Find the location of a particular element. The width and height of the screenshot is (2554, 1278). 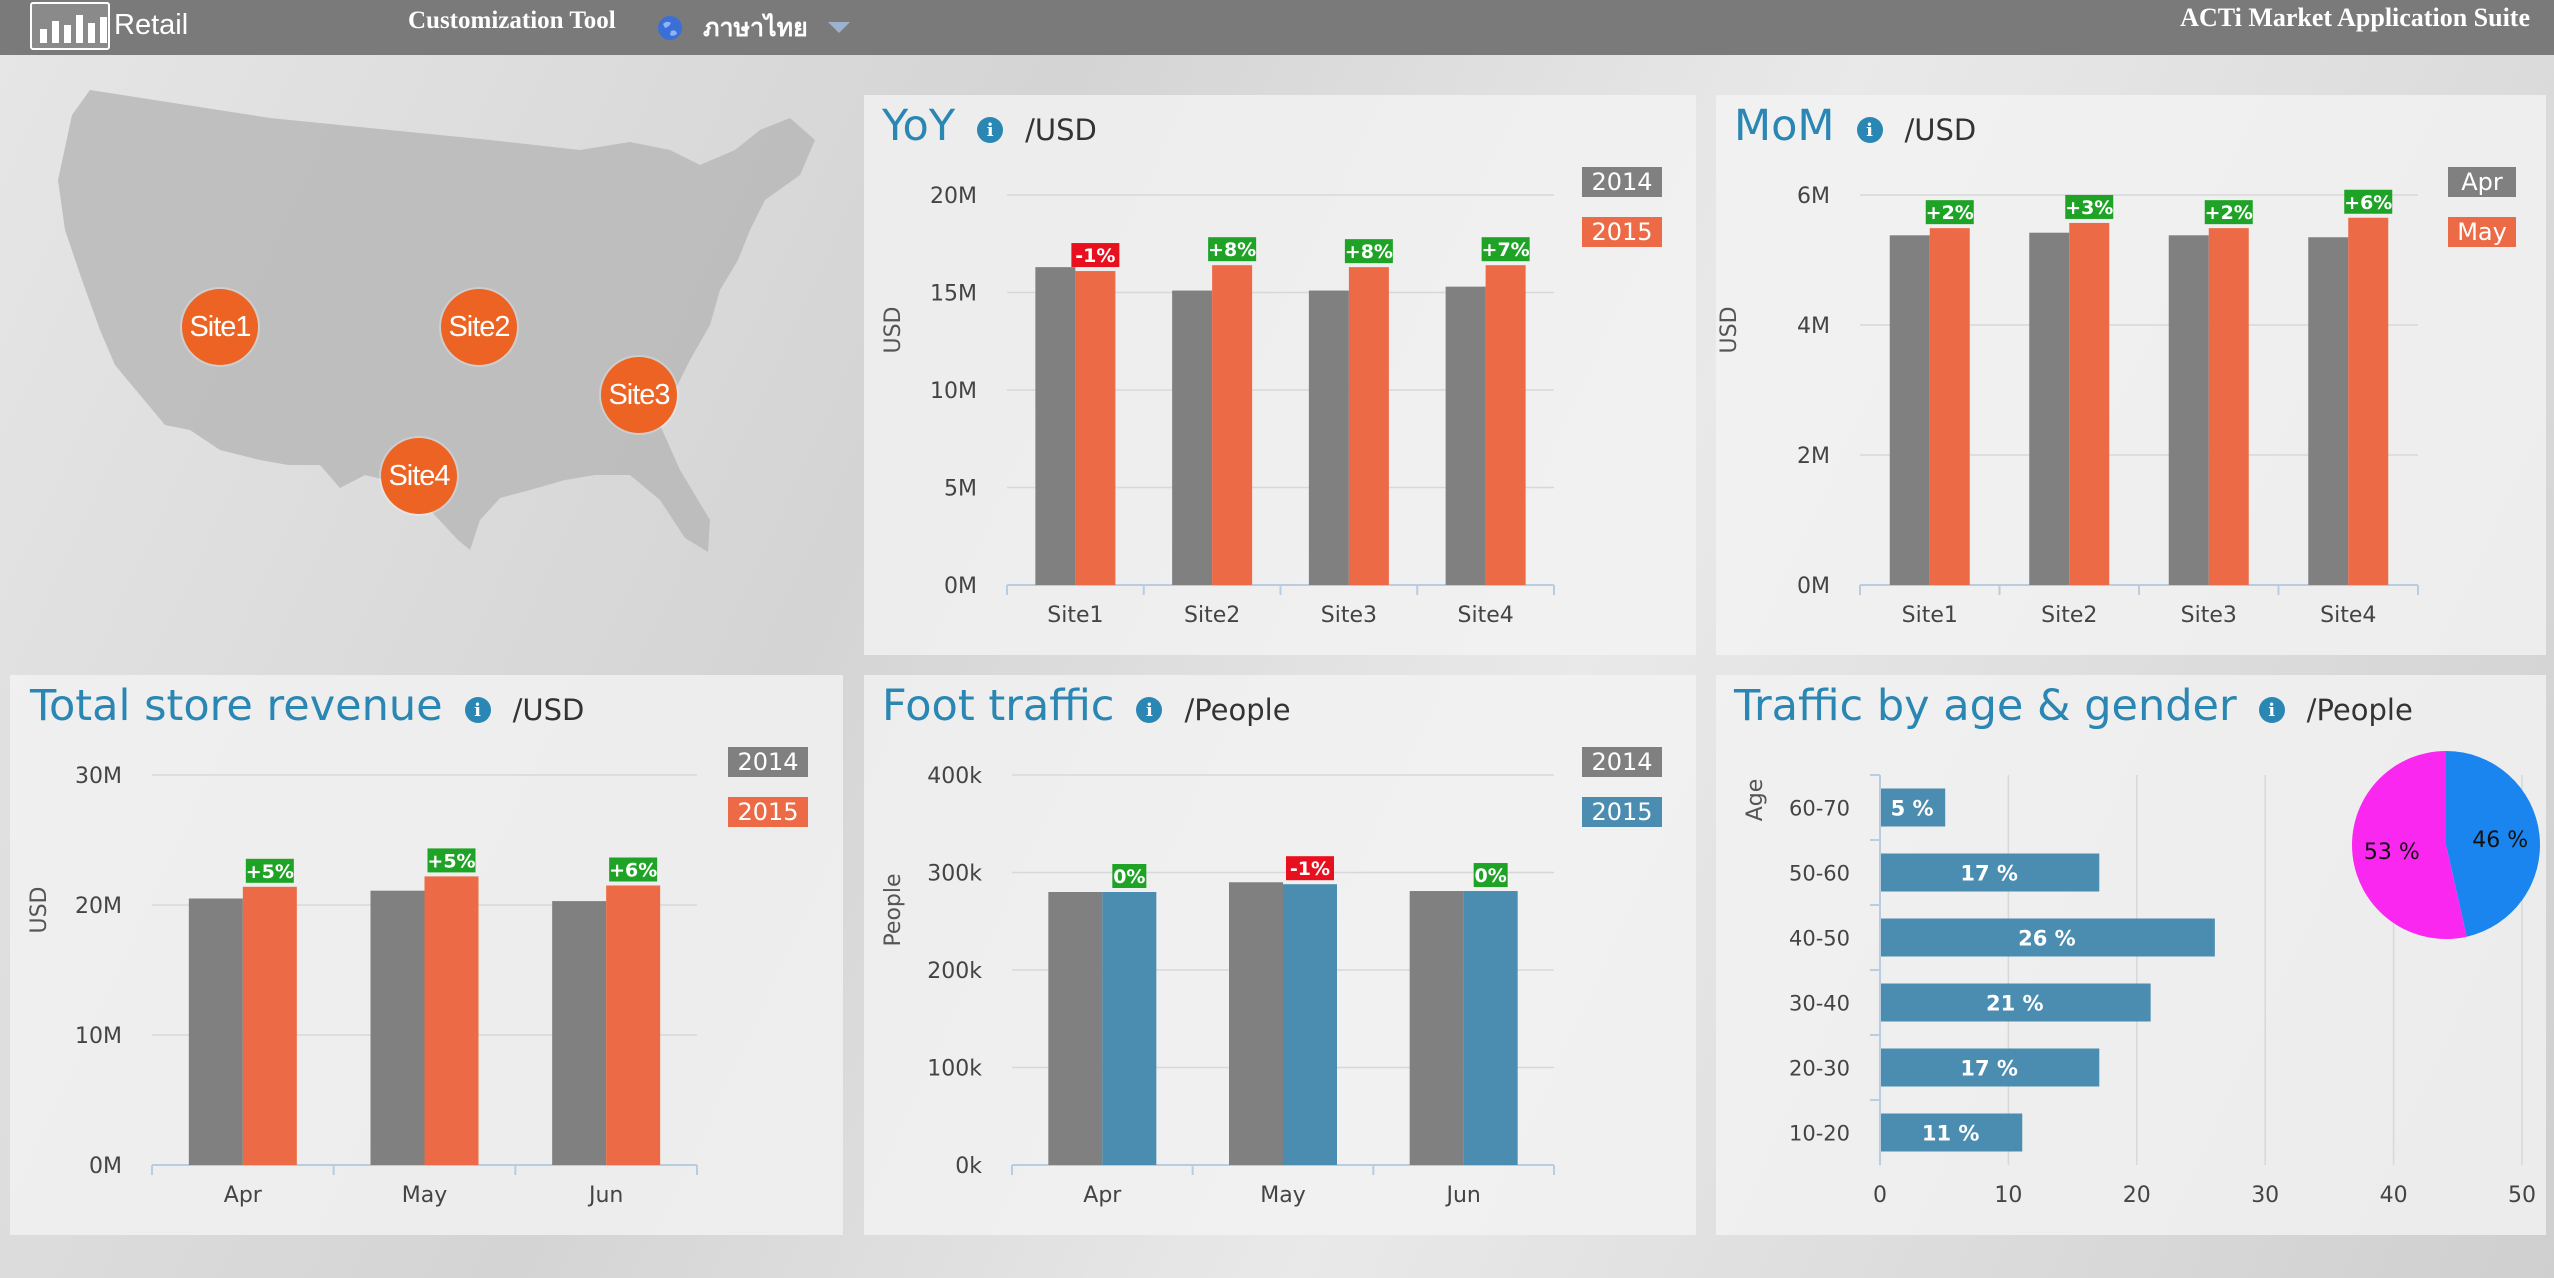

site-marker-2: Site2 is located at coordinates (479, 327).